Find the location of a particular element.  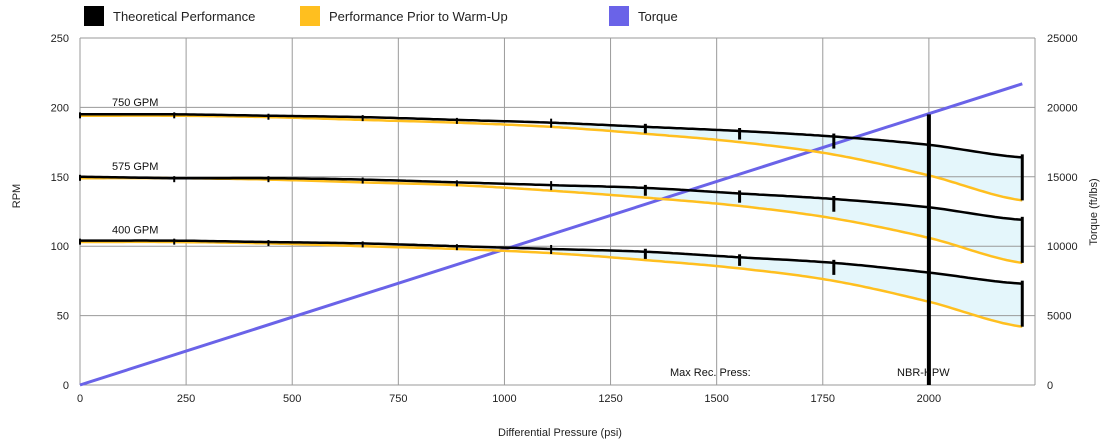

legend-label-prior: Performance Prior to Warm-Up is located at coordinates (418, 16).